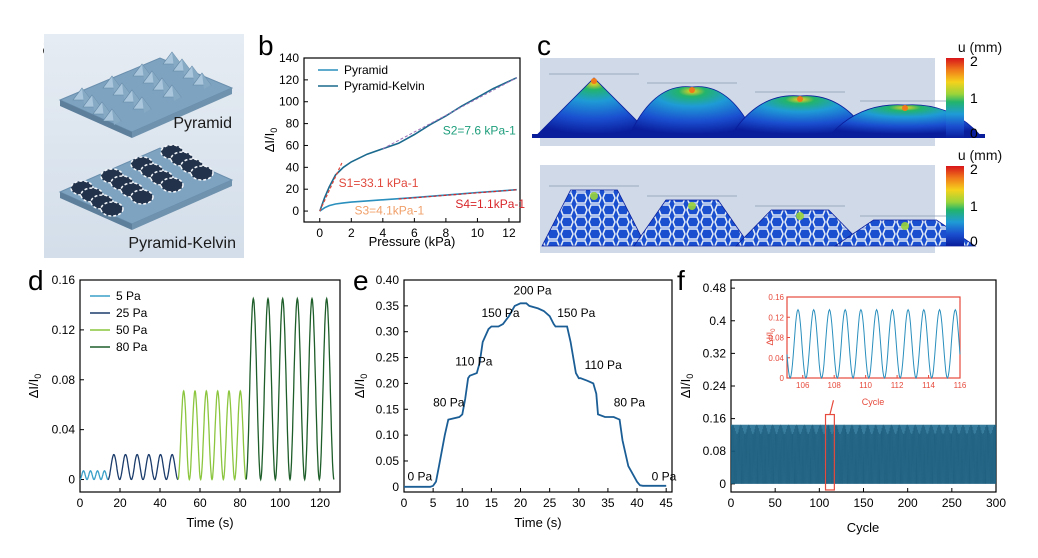 The image size is (1038, 558). What do you see at coordinates (200, 503) in the screenshot?
I see `d-xtick-label: 60` at bounding box center [200, 503].